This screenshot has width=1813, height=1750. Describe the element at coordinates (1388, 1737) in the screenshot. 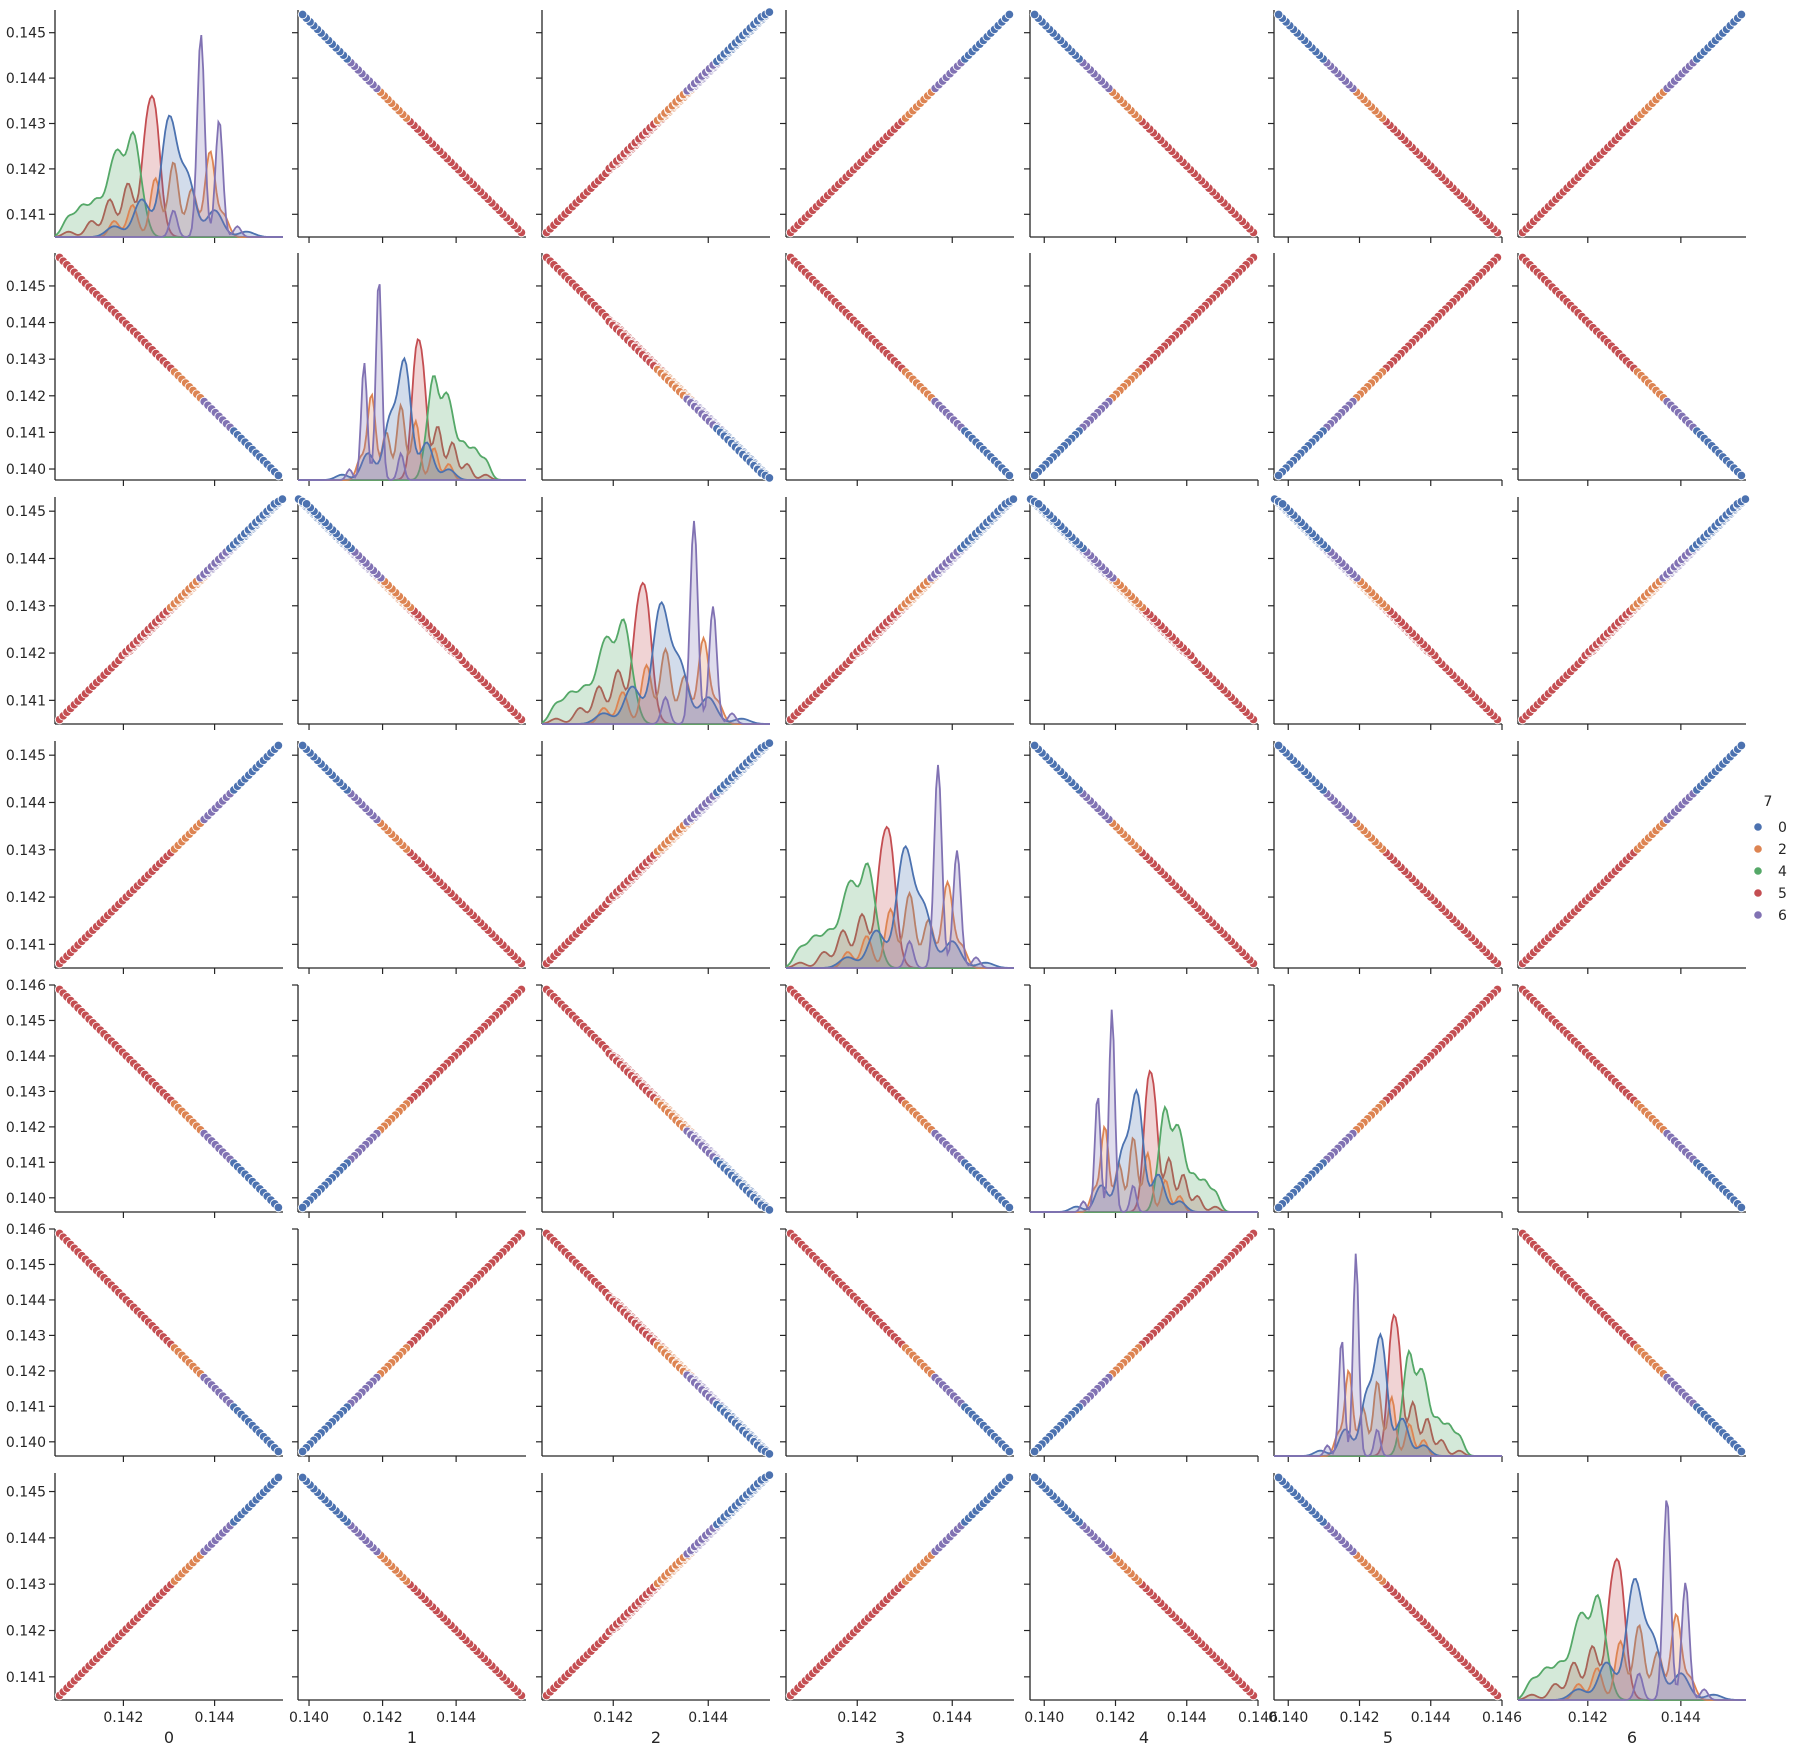

I see `x-axis-title: 5` at that location.